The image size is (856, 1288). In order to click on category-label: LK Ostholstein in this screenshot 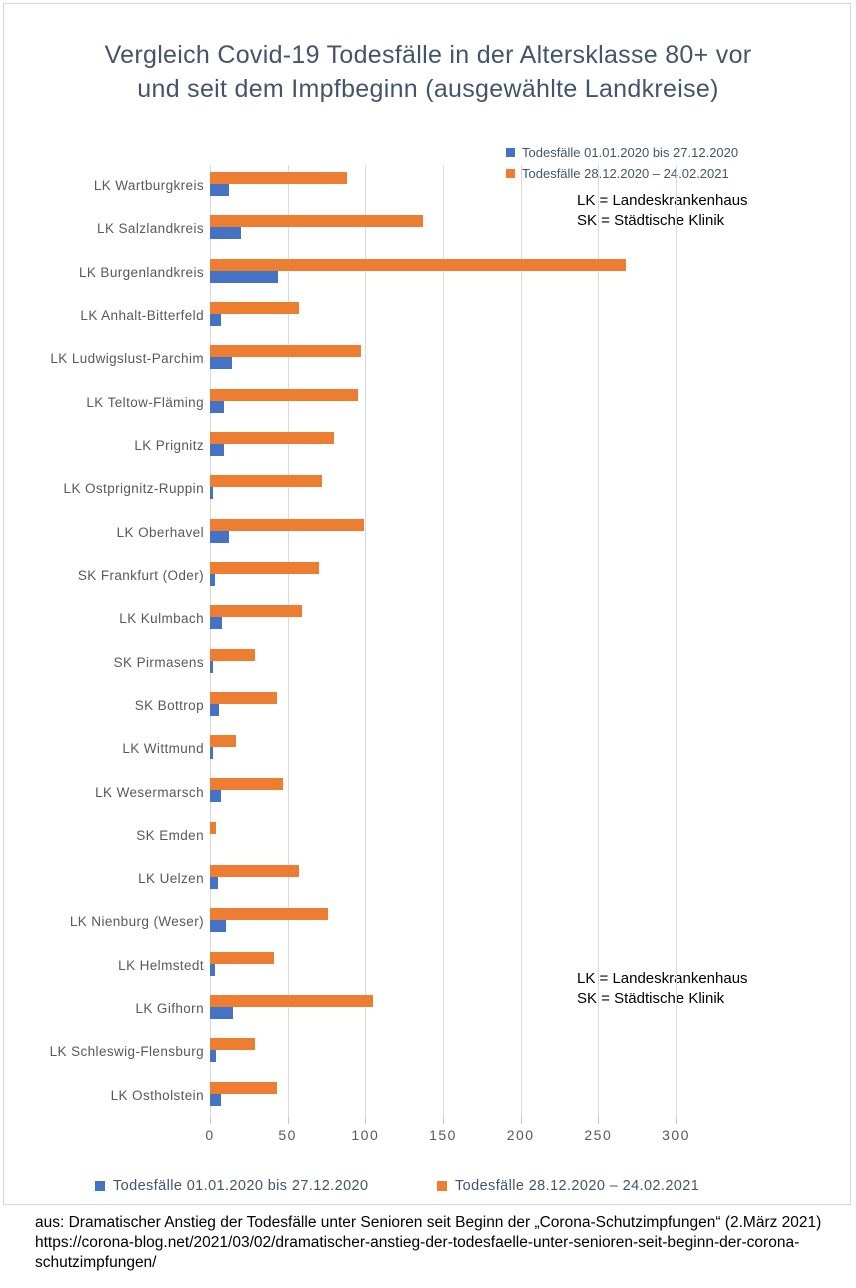, I will do `click(157, 1095)`.